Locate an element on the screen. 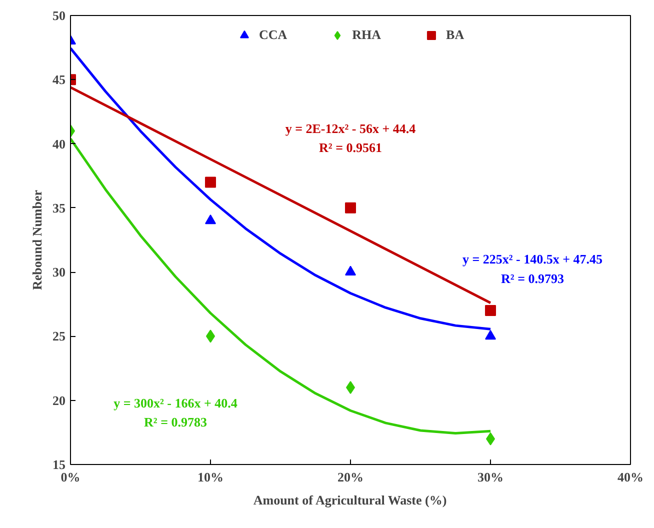  annotation: y = 300x² - 166x + 40.4 is located at coordinates (176, 402).